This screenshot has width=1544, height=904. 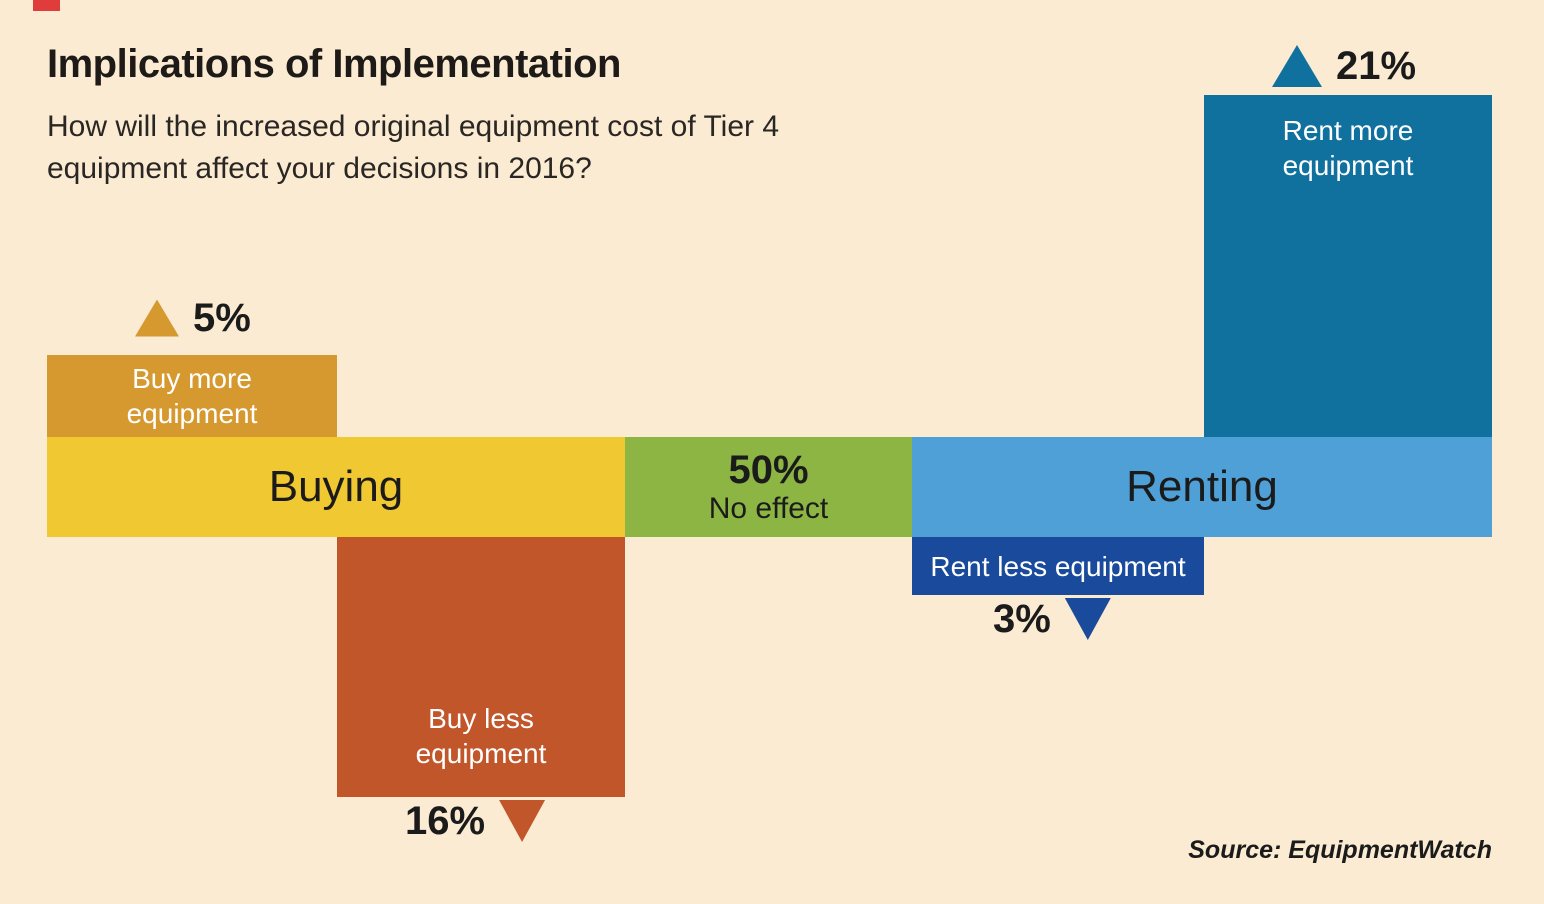 I want to click on bar-rent-less-label: Rent less equipment, so click(x=1058, y=566).